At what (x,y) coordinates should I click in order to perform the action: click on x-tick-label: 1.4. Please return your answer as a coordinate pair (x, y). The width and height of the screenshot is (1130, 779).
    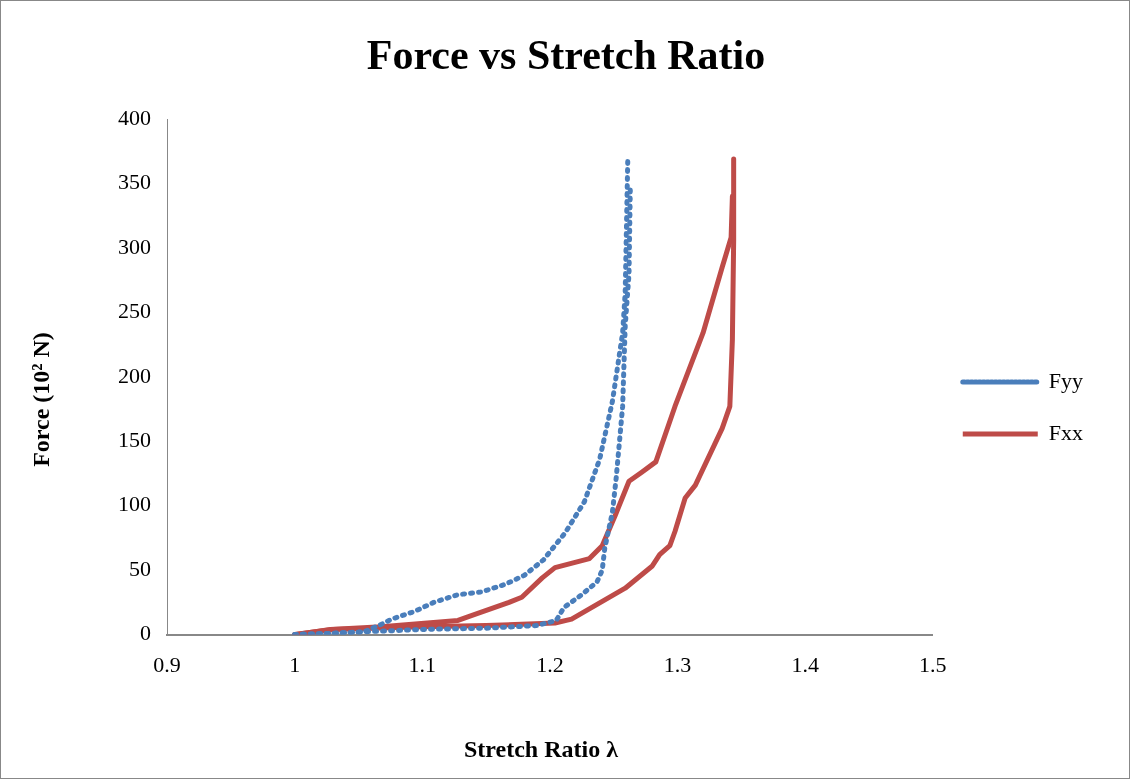
    Looking at the image, I should click on (805, 664).